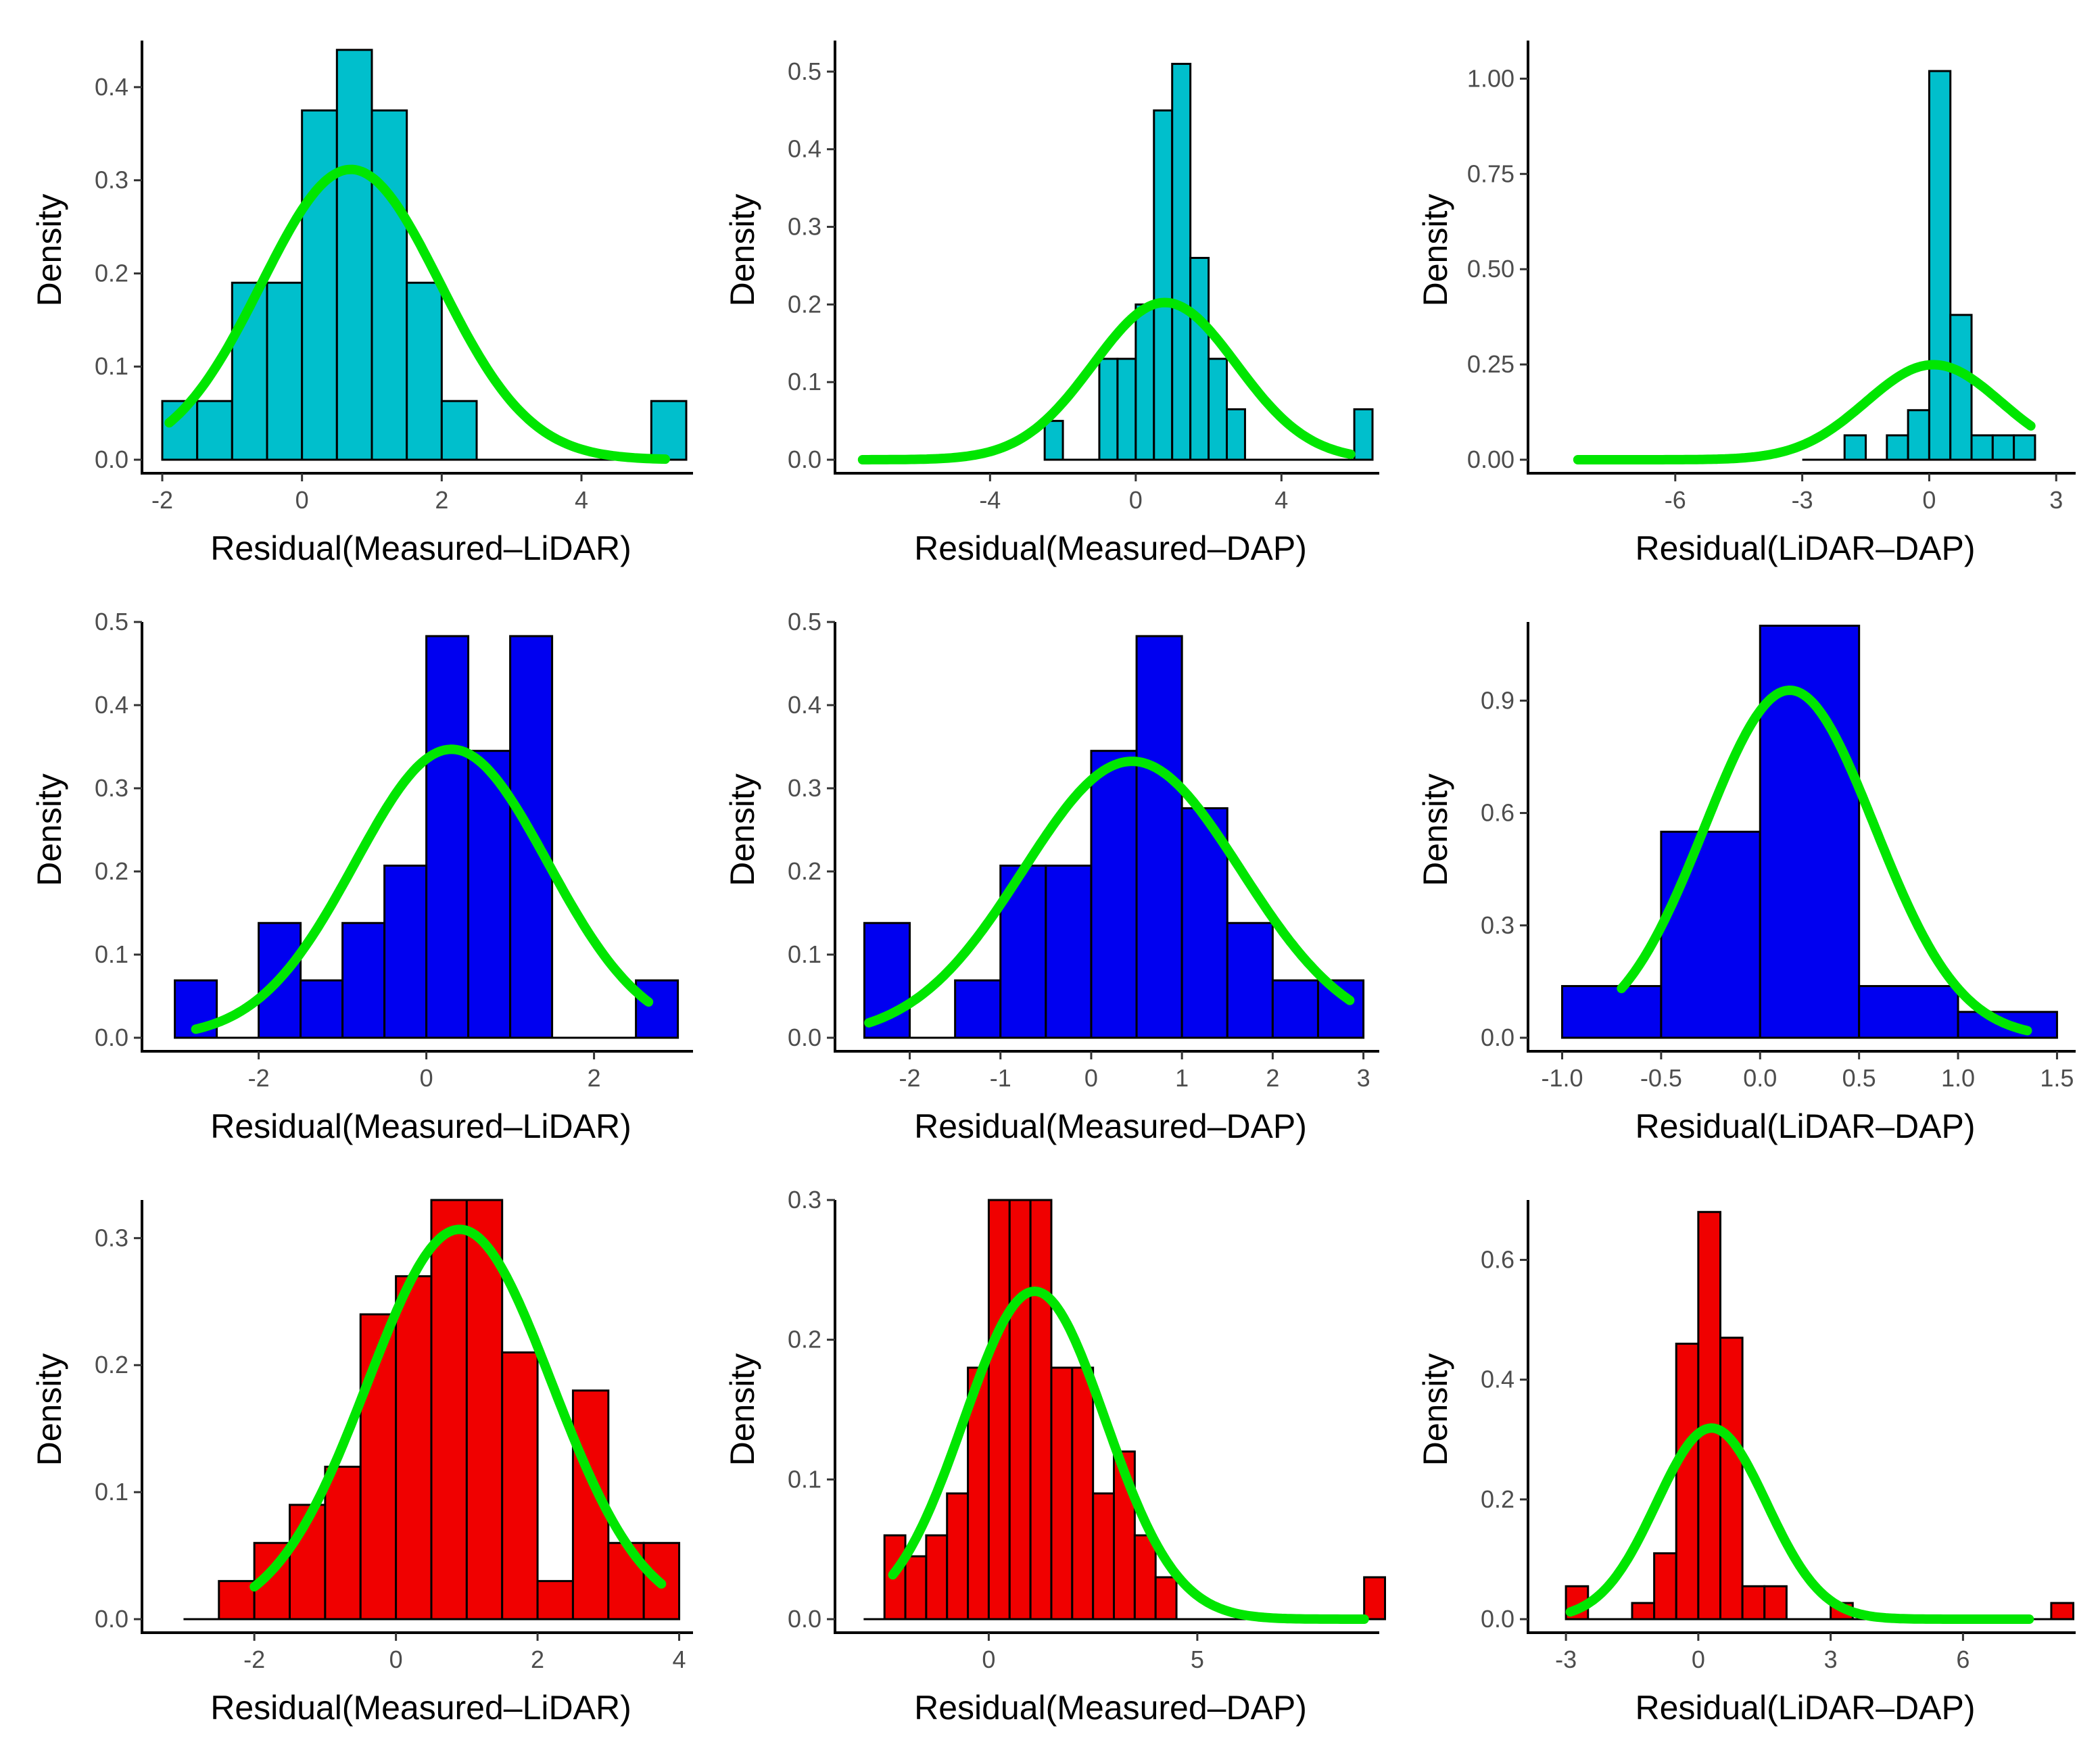 This screenshot has width=2100, height=1751. Describe the element at coordinates (1490, 459) in the screenshot. I see `y-tick-label: 0.00` at that location.